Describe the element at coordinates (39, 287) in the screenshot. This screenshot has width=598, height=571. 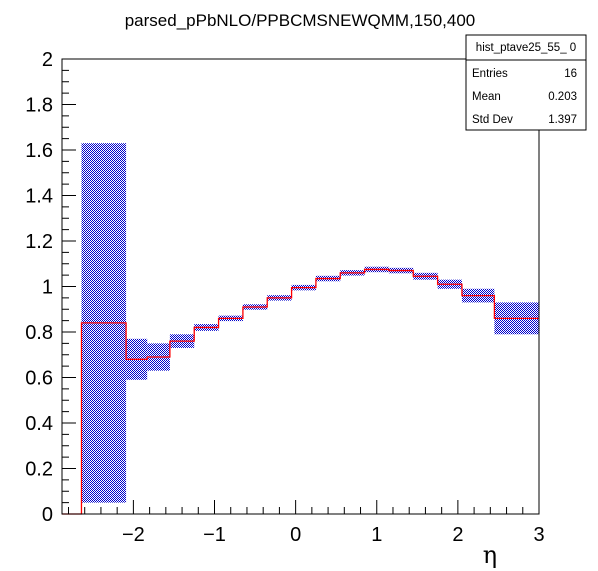
I see `y-axis-tick-labels: 0 0.2 0.4 0.6 0.8 1 1.2 1.4 1.6 1.8 2` at that location.